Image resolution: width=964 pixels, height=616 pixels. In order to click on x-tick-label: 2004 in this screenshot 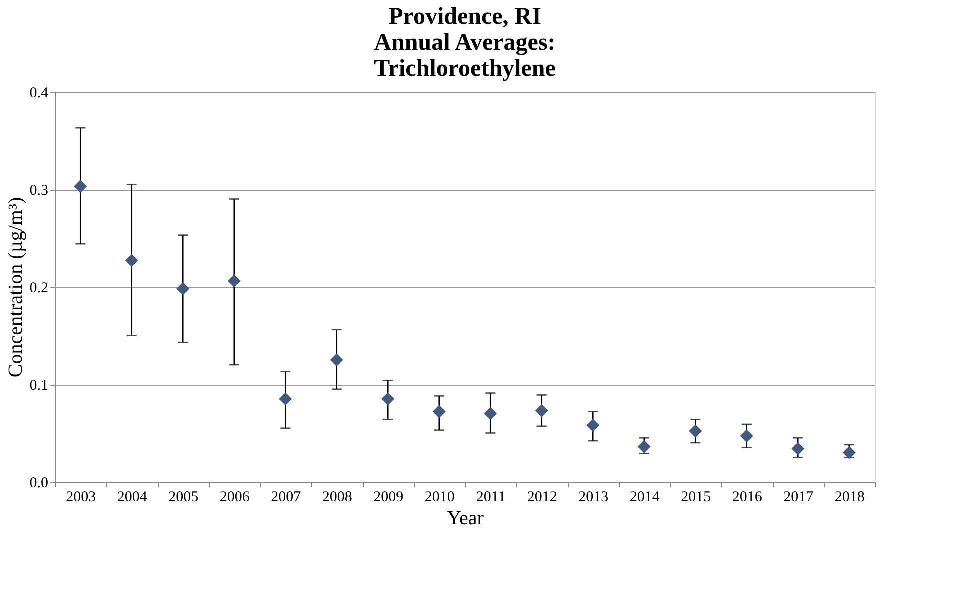, I will do `click(132, 498)`.